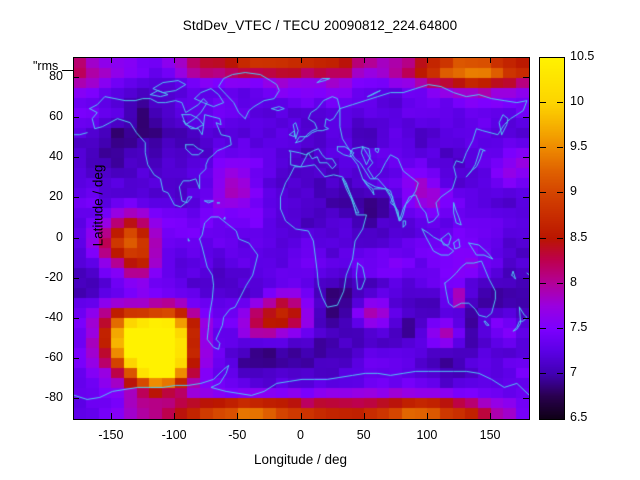 This screenshot has height=480, width=640. Describe the element at coordinates (237, 435) in the screenshot. I see `x-tick-label: -50` at that location.